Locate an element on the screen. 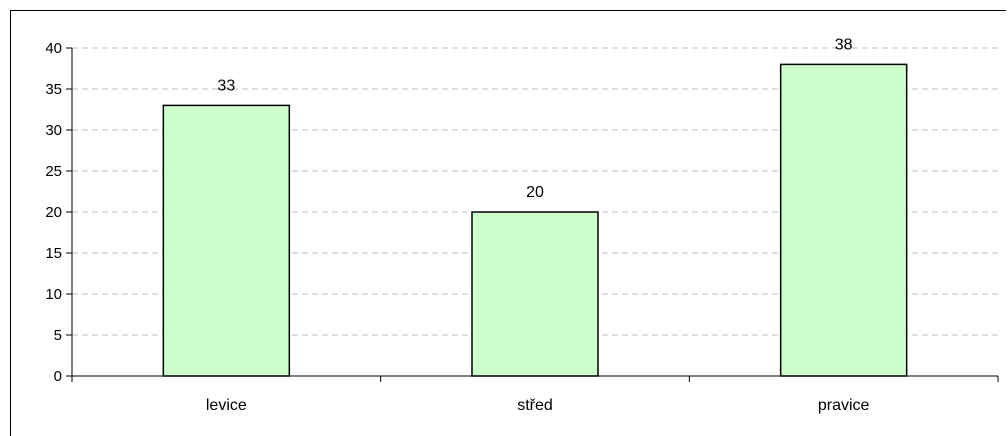  y-tick-label: 15 is located at coordinates (53, 253).